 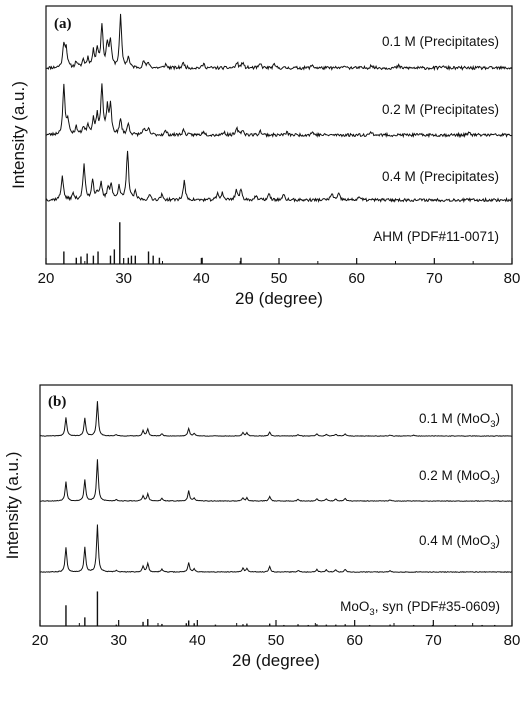 I want to click on panel-label: (a), so click(x=63, y=24).